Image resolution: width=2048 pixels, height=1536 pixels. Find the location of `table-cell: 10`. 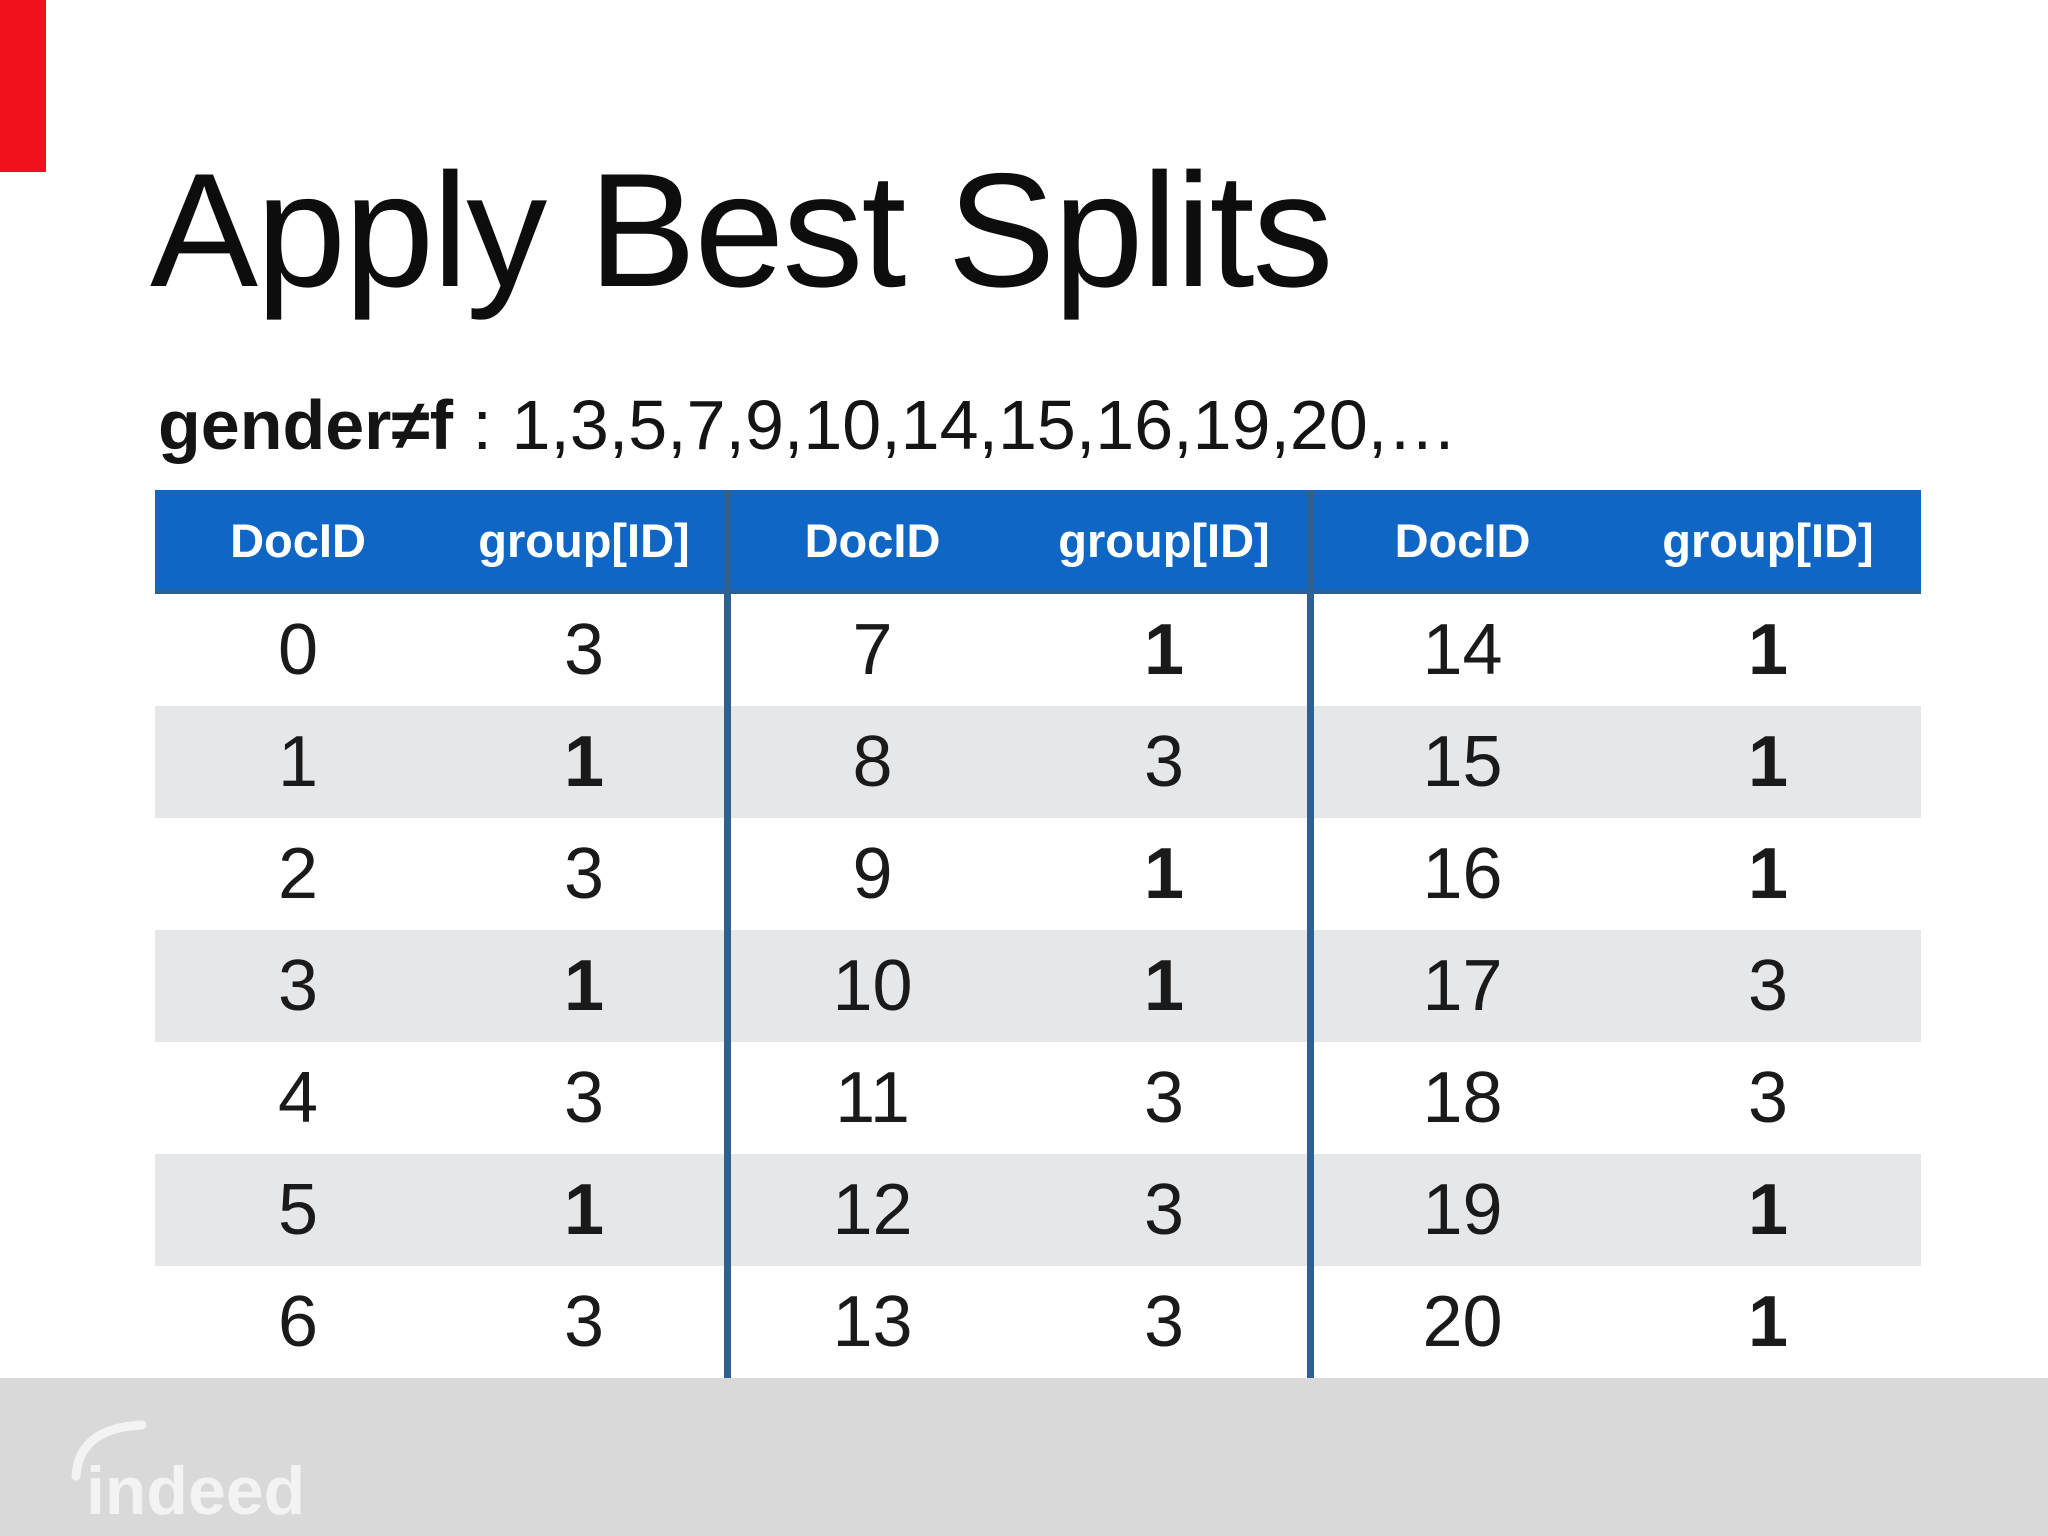

table-cell: 10 is located at coordinates (872, 986).